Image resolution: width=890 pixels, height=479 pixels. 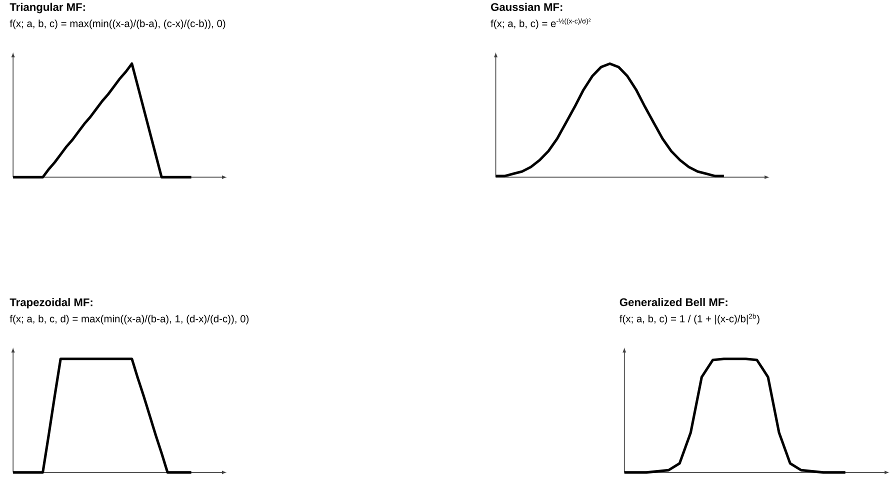 What do you see at coordinates (540, 24) in the screenshot?
I see `chart-subtitle: f(x; a, b, c) = e$^{-½((x-c)/σ)²}$` at bounding box center [540, 24].